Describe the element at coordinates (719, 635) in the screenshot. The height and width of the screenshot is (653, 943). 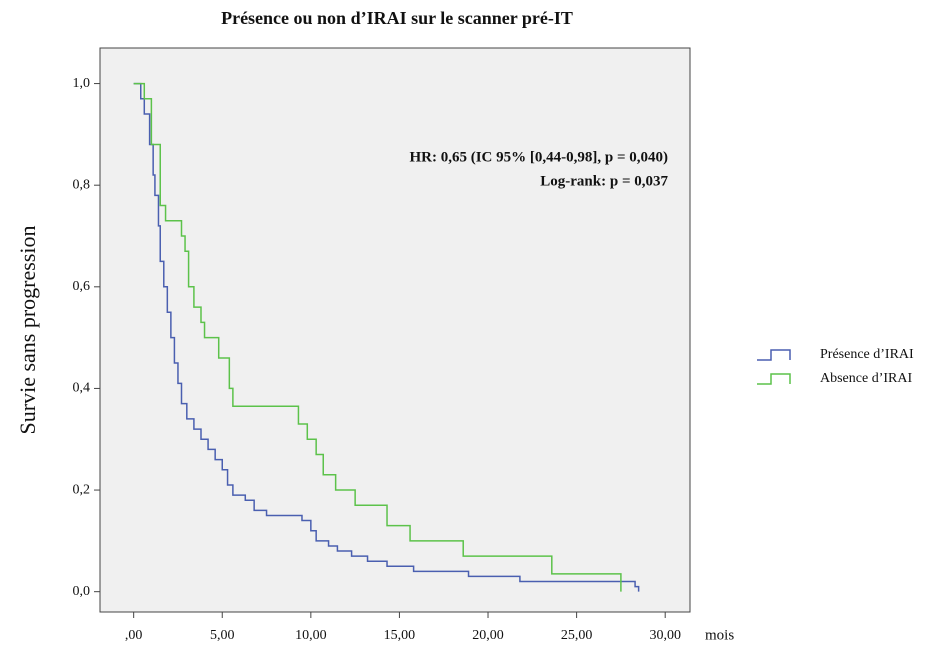
I see `x-axis-label: mois` at that location.